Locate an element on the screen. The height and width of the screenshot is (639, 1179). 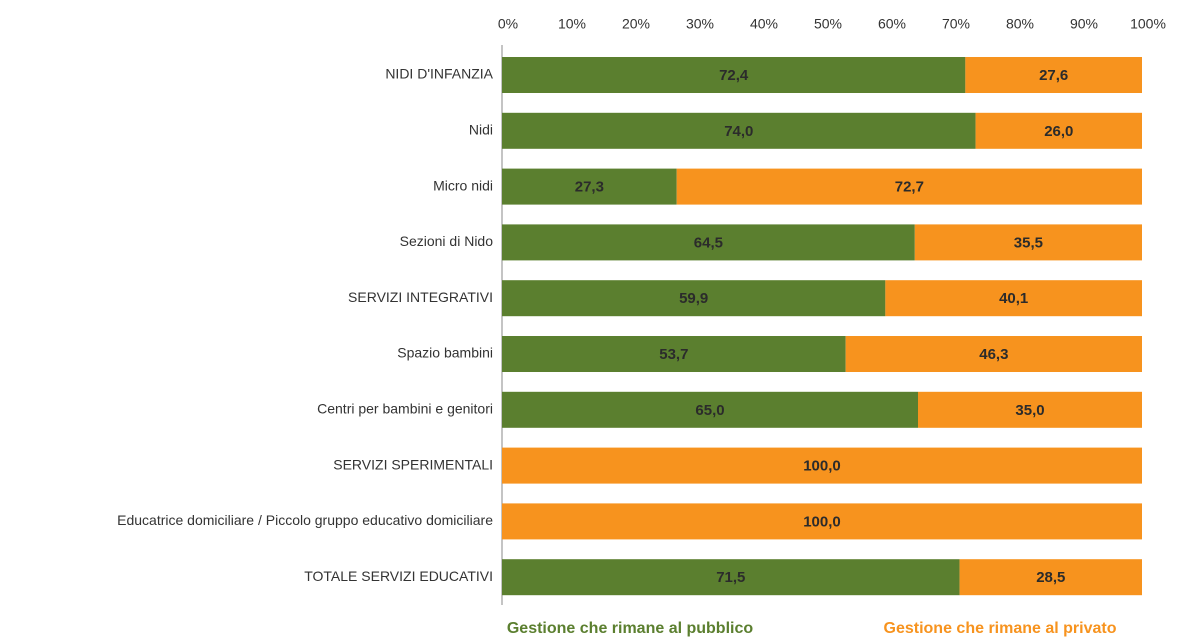
value-label: 72,4 is located at coordinates (734, 75).